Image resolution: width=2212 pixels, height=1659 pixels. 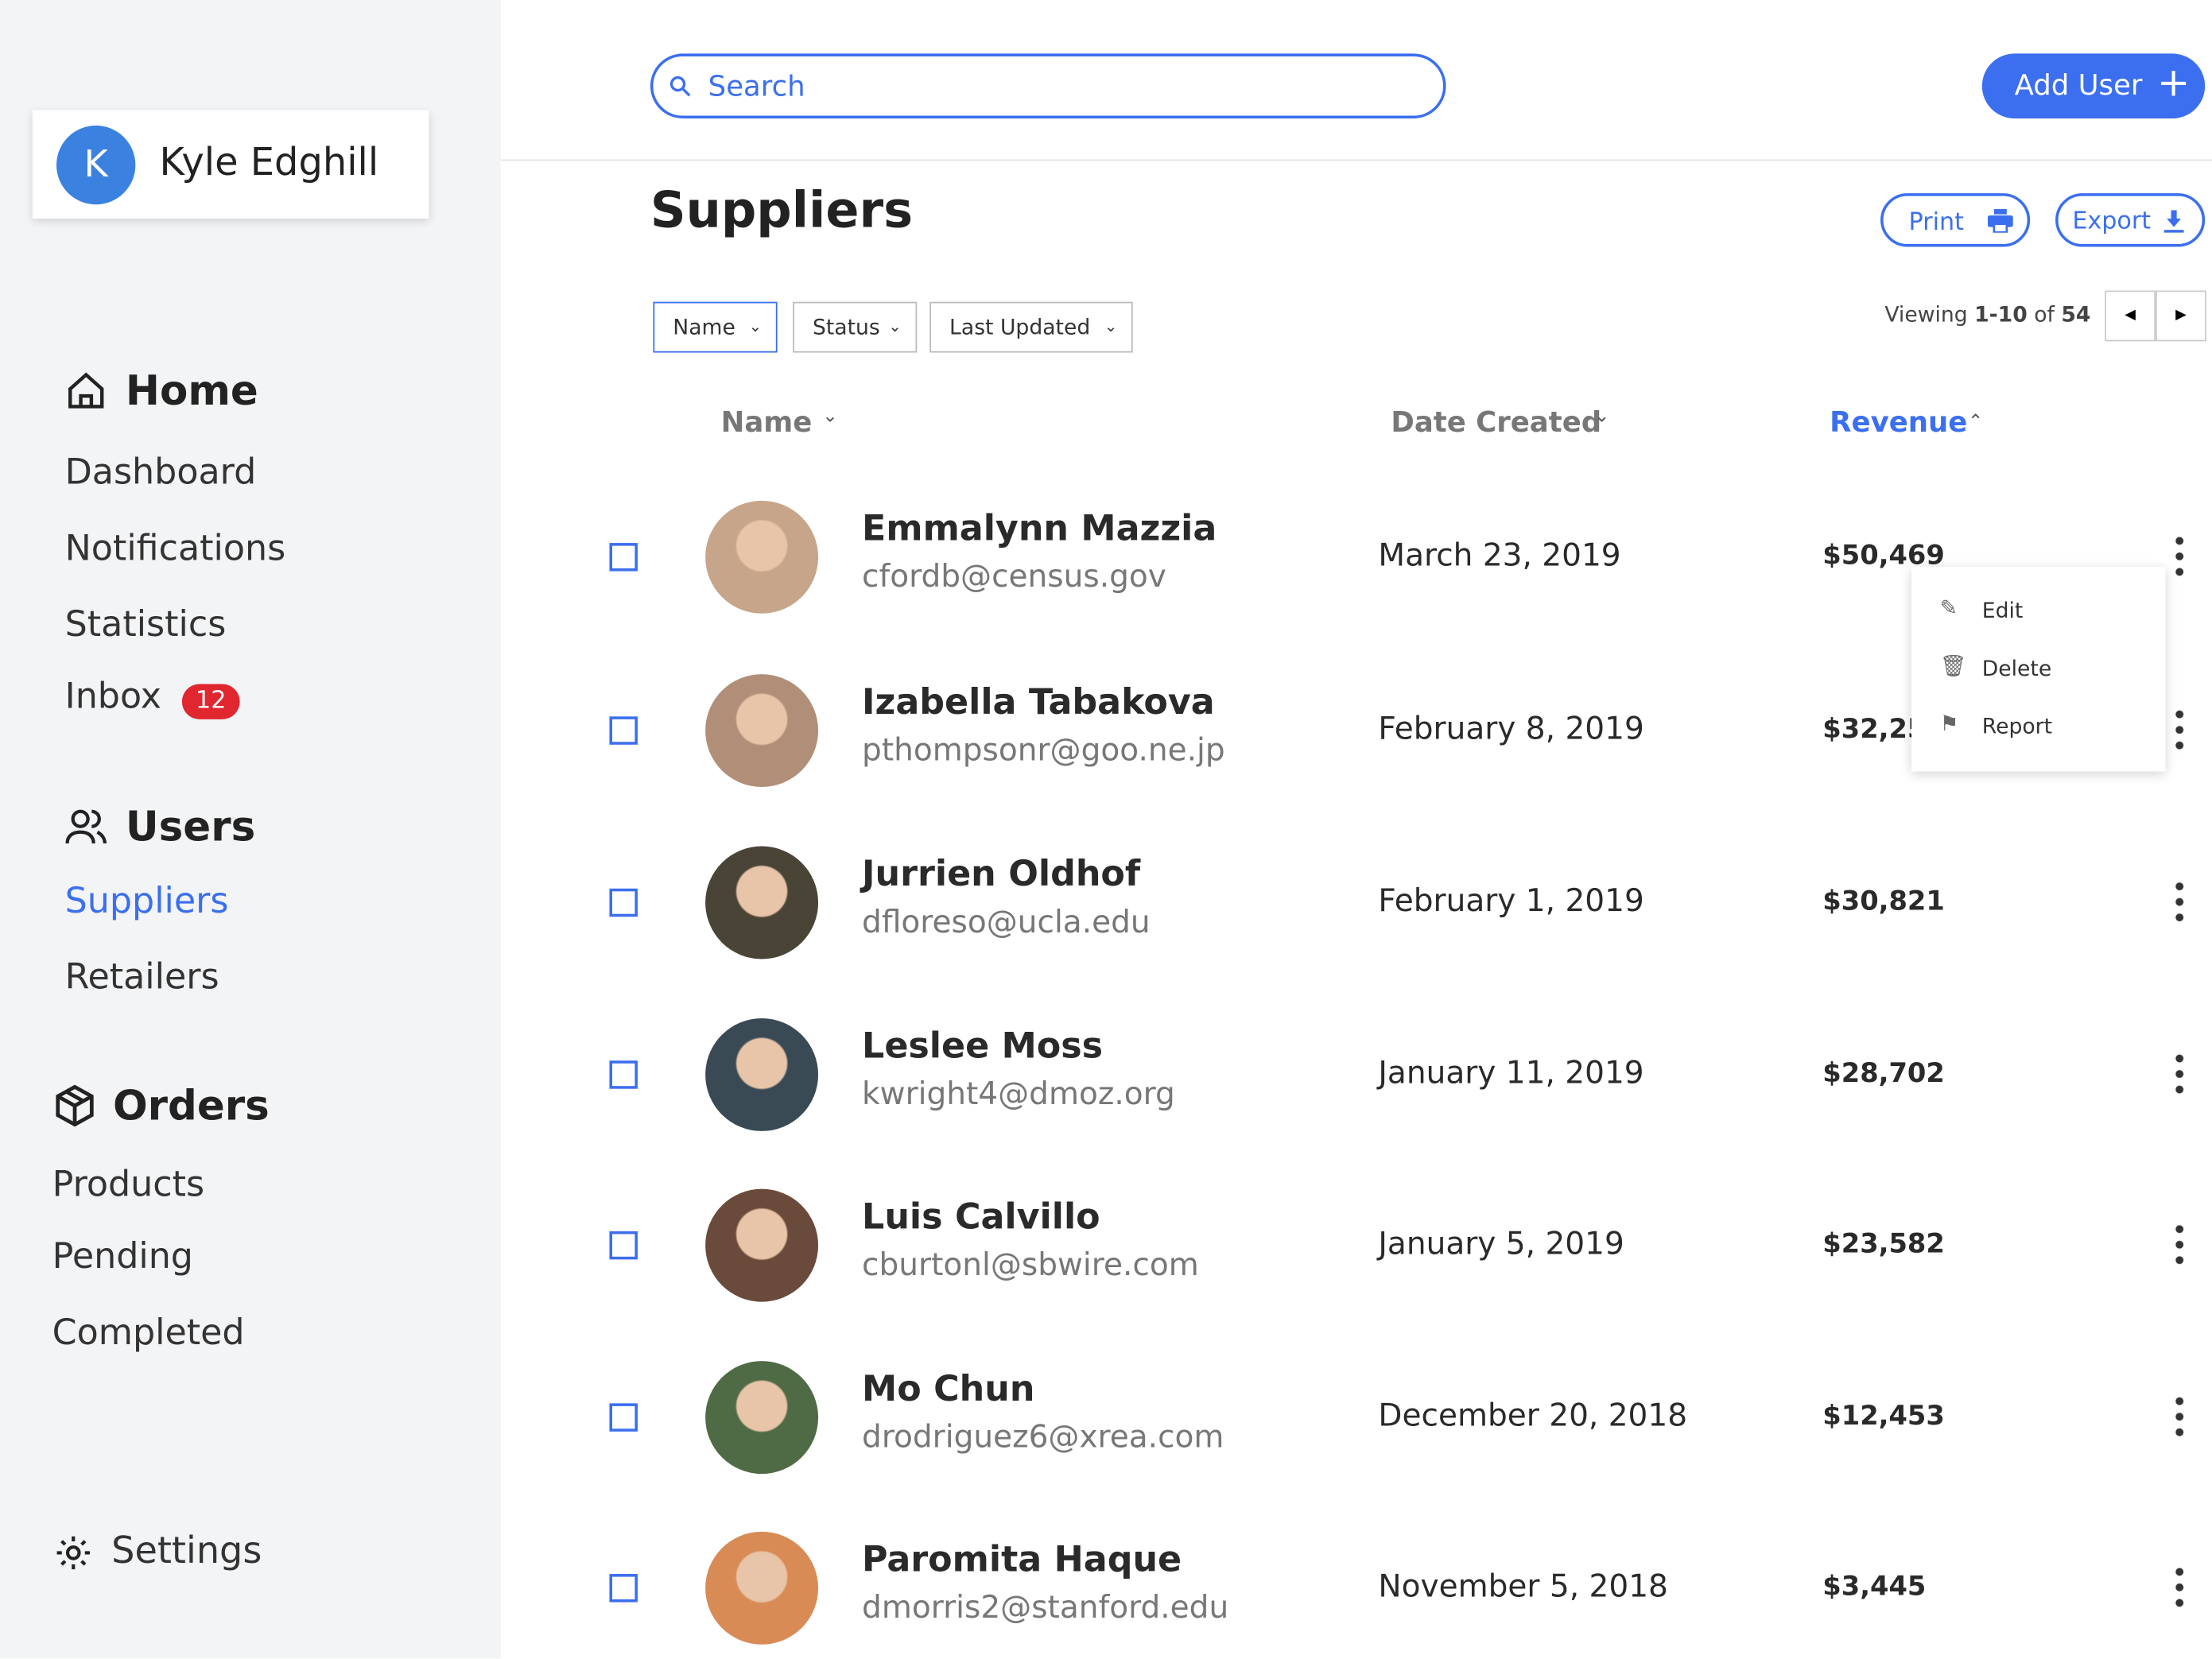 I want to click on filter-dropdown: Last Updated ⌄, so click(x=1031, y=327).